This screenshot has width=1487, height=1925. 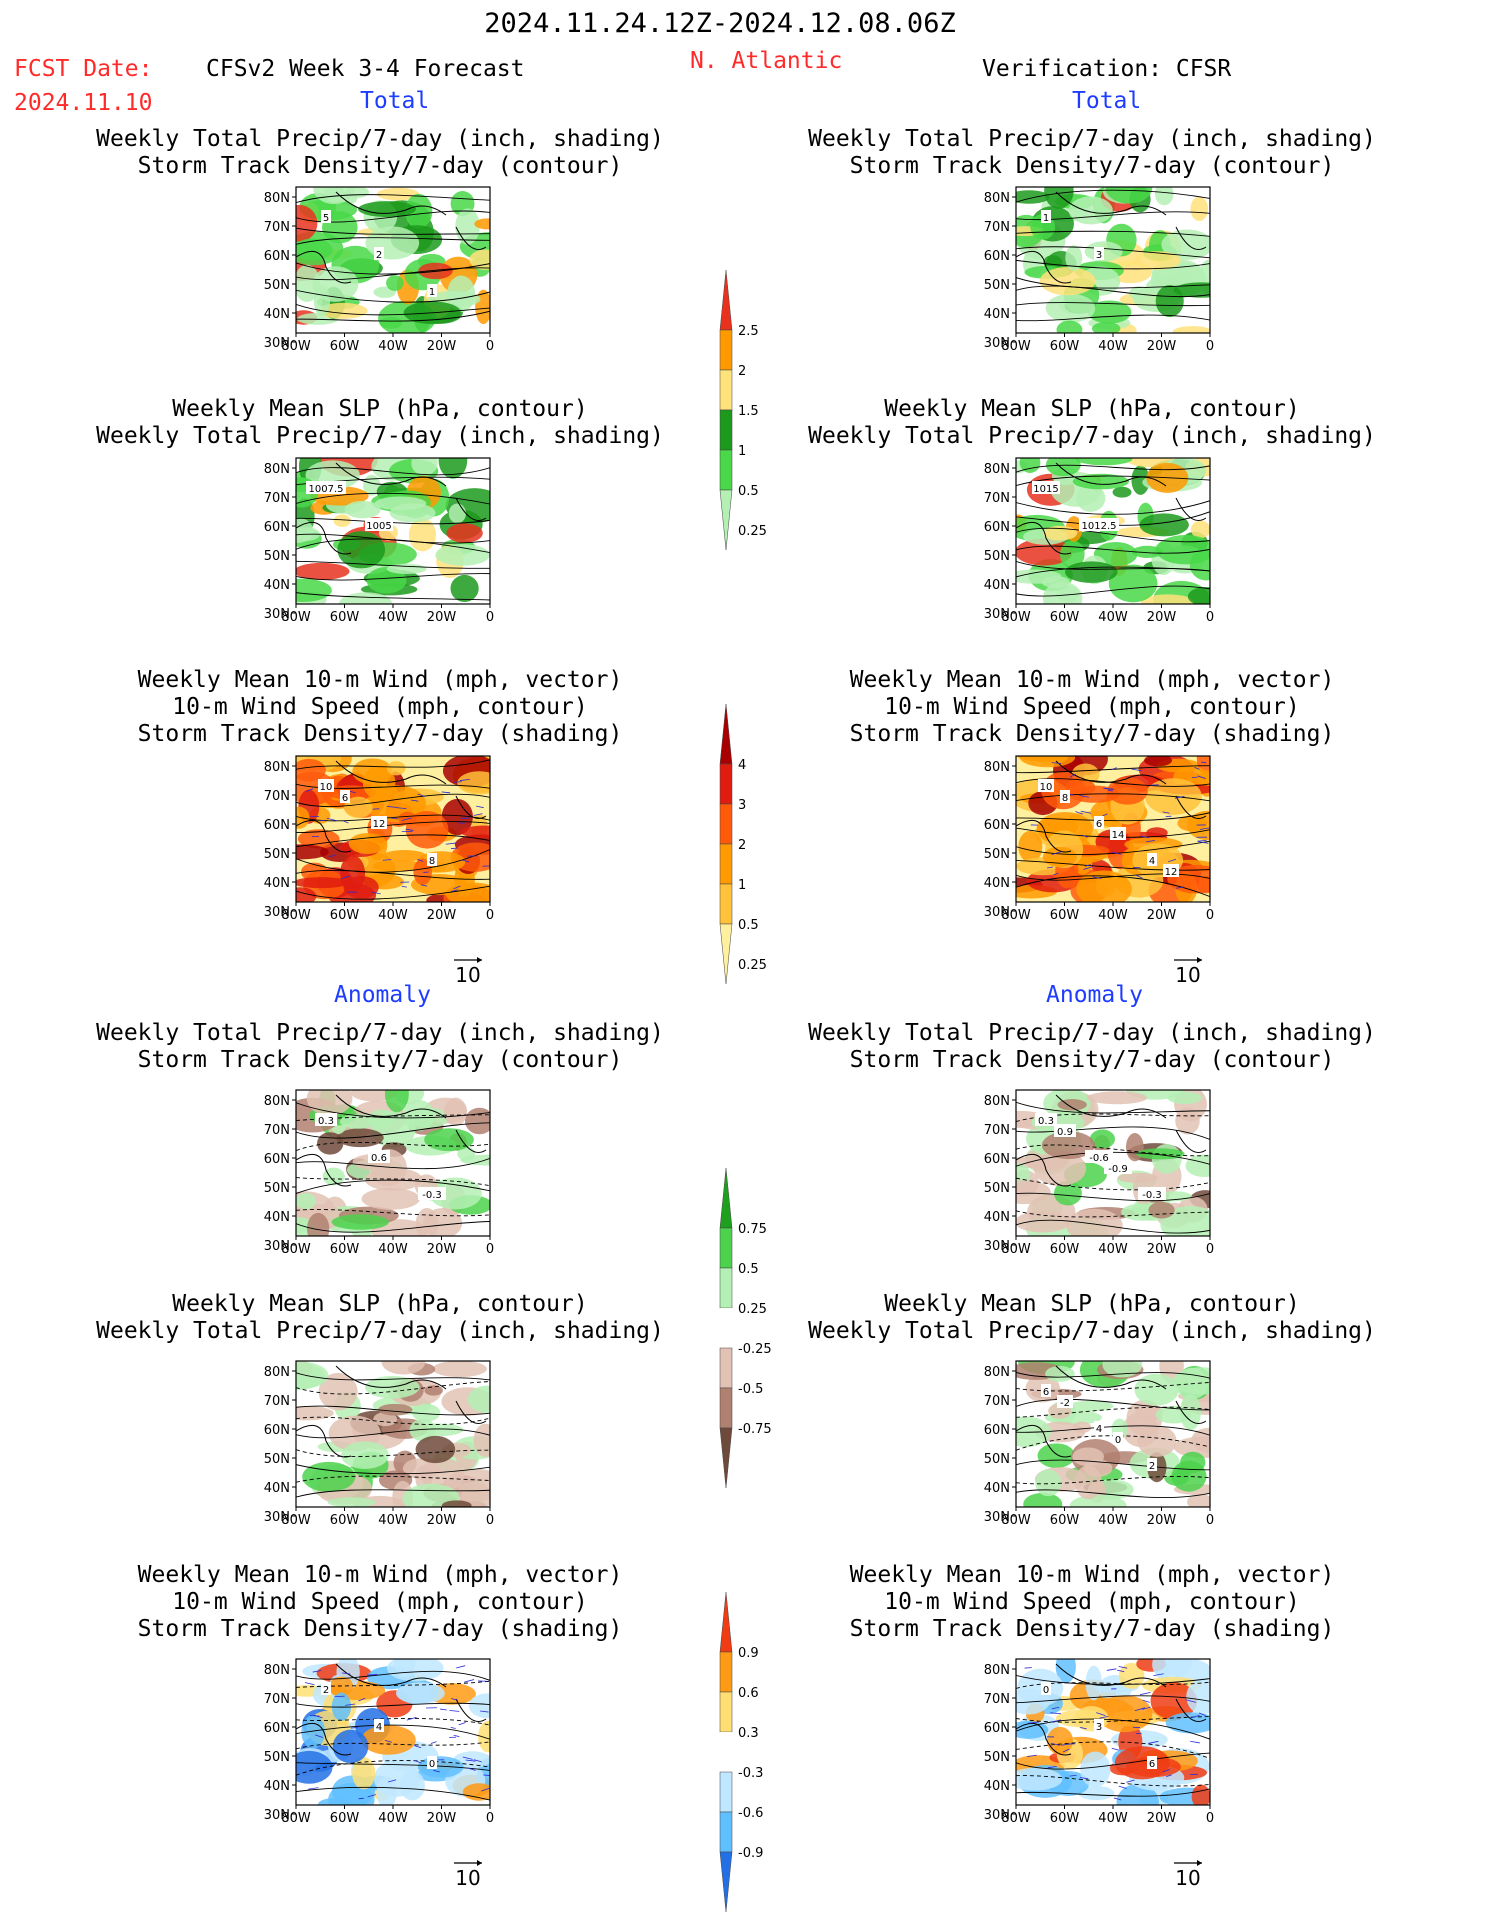 I want to click on contour-label: 1, so click(x=1046, y=218).